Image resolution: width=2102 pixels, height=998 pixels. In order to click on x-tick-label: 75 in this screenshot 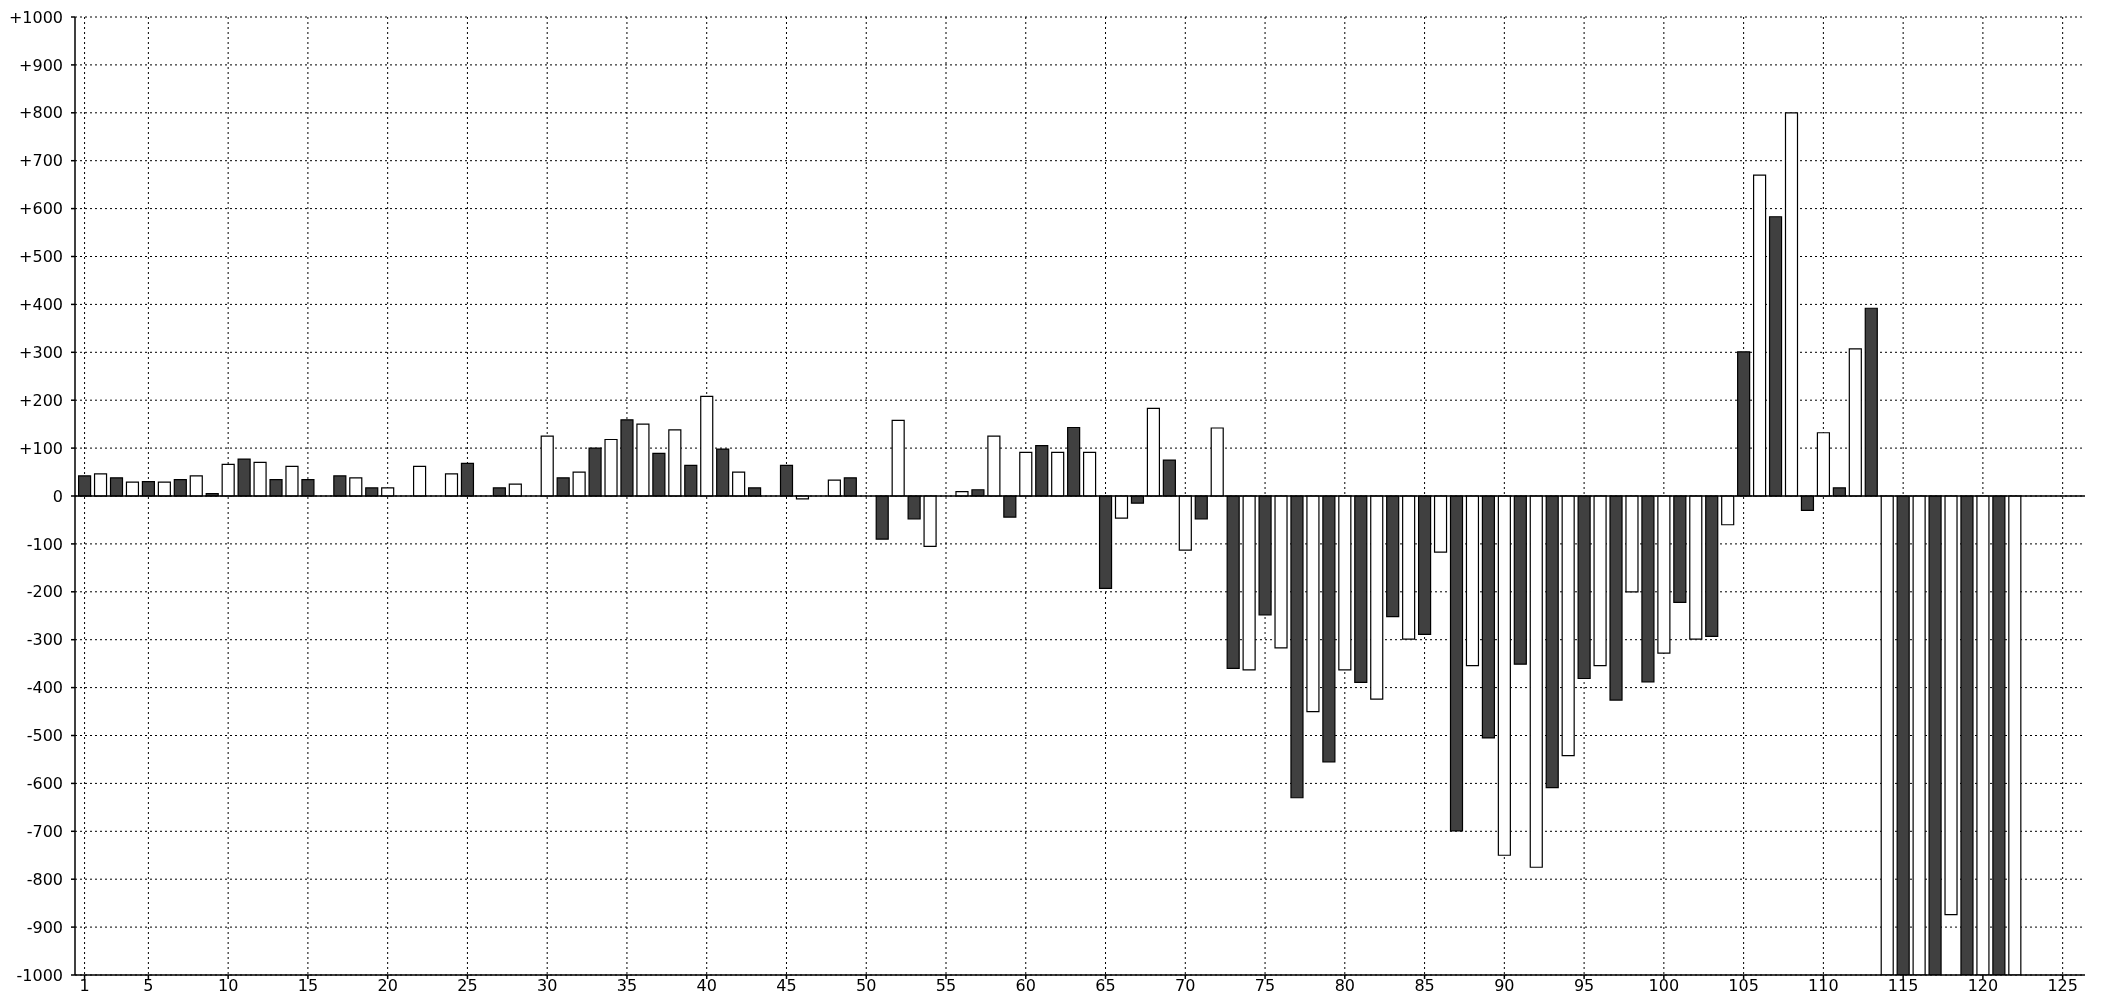, I will do `click(1265, 986)`.